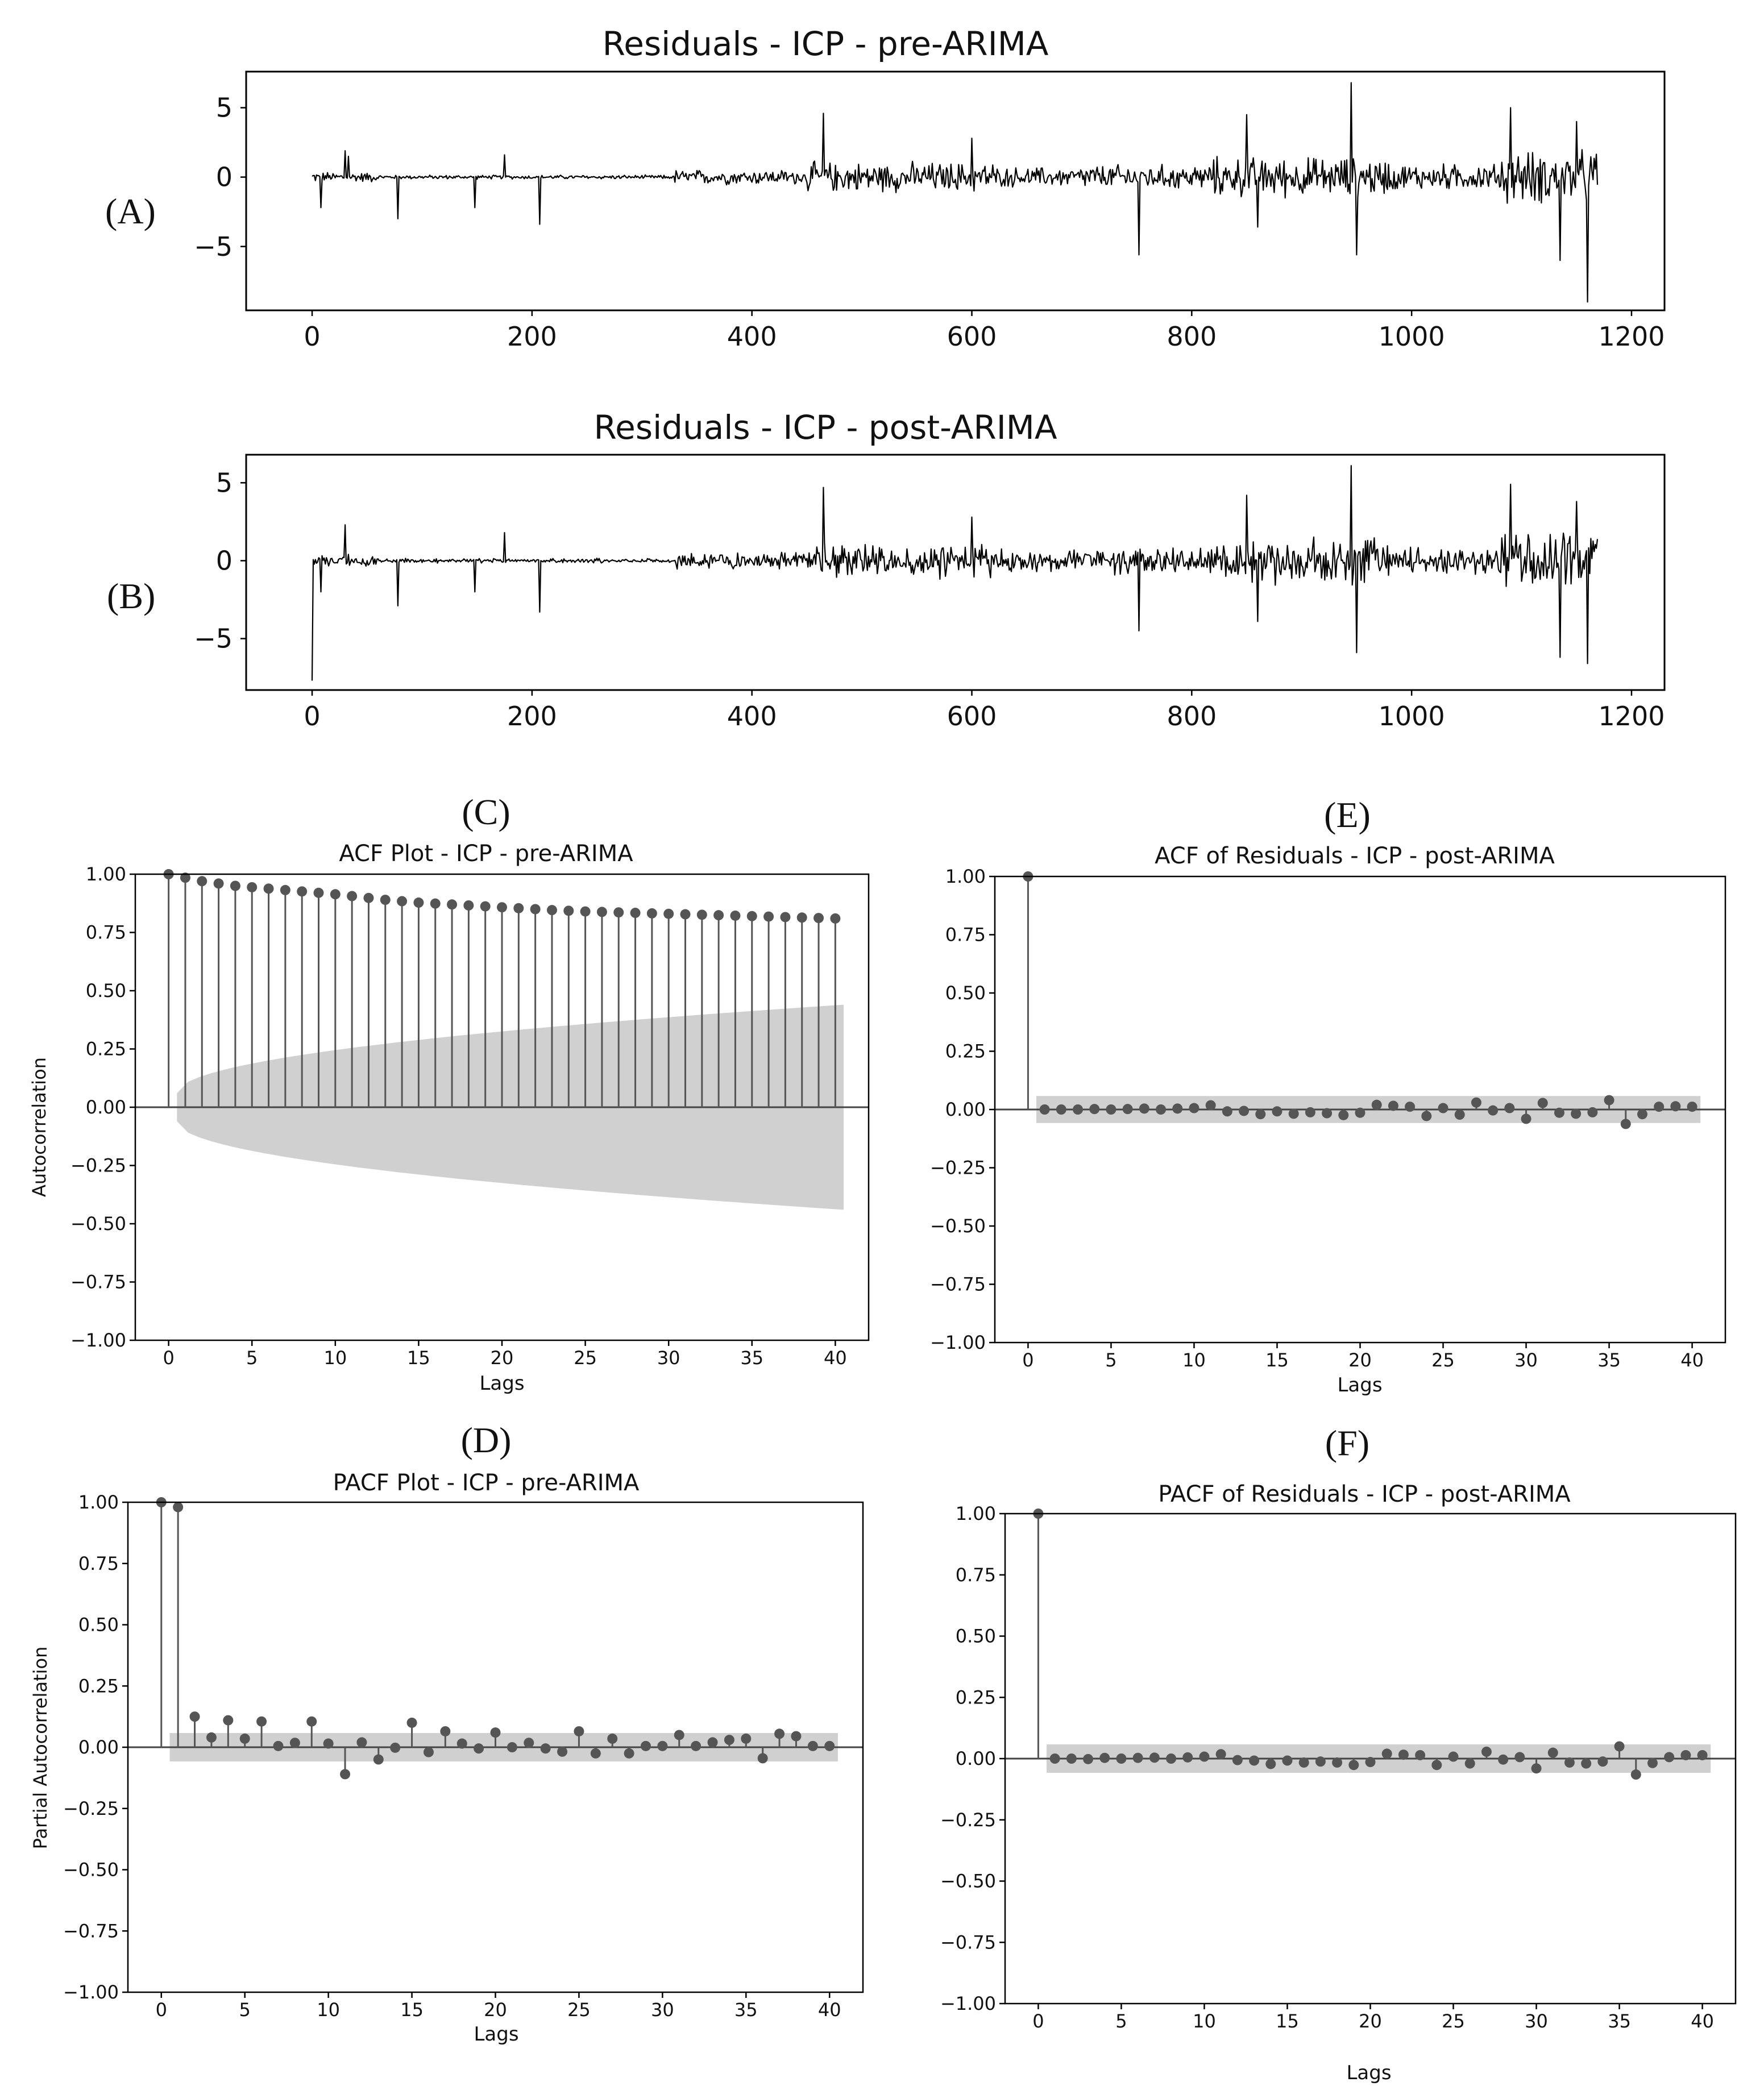 The image size is (1764, 2086). I want to click on y-tick-label: 0, so click(224, 177).